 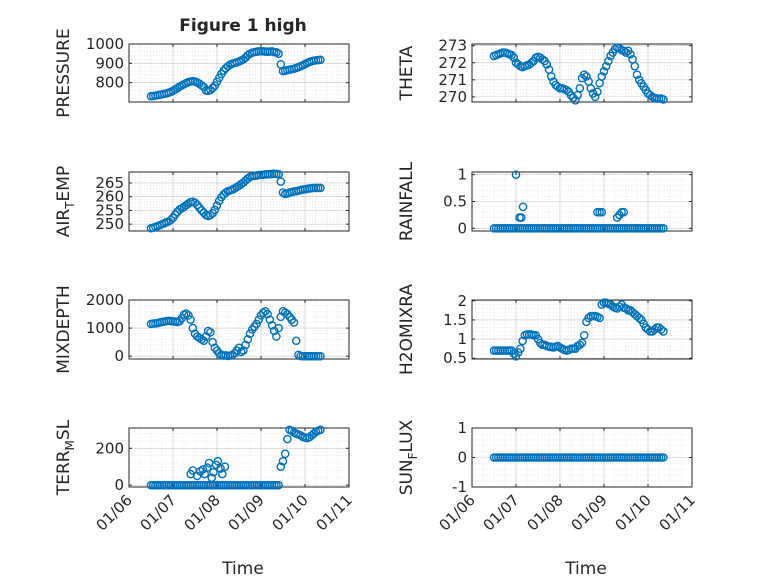 What do you see at coordinates (109, 448) in the screenshot?
I see `y-tick-label: 200` at bounding box center [109, 448].